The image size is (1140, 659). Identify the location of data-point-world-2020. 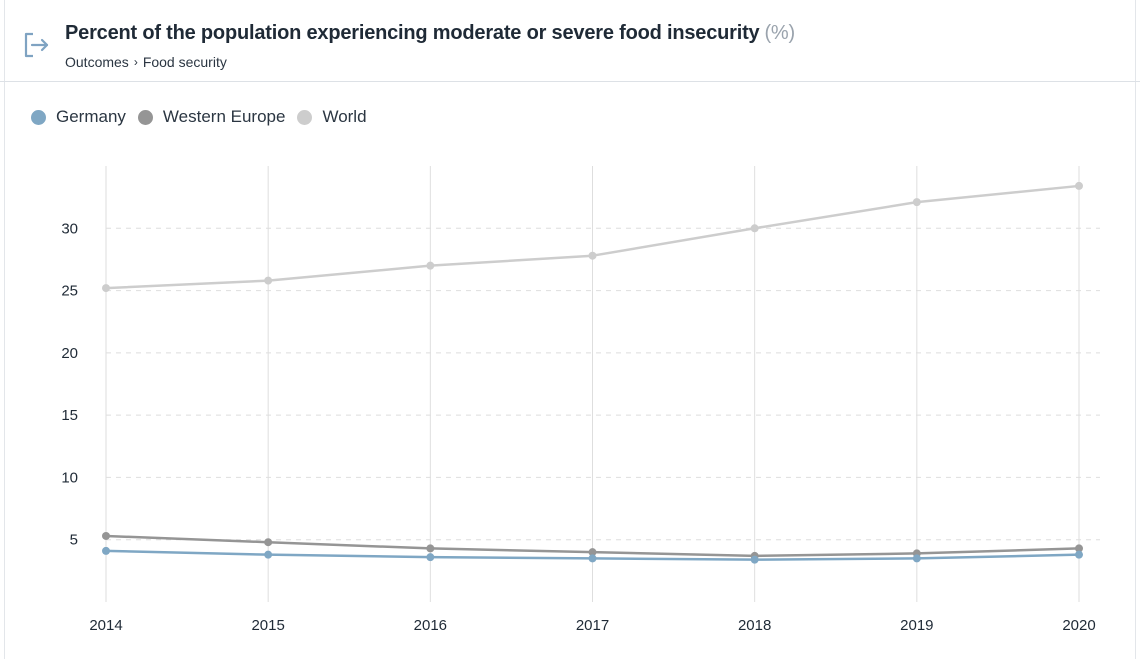
(1079, 185).